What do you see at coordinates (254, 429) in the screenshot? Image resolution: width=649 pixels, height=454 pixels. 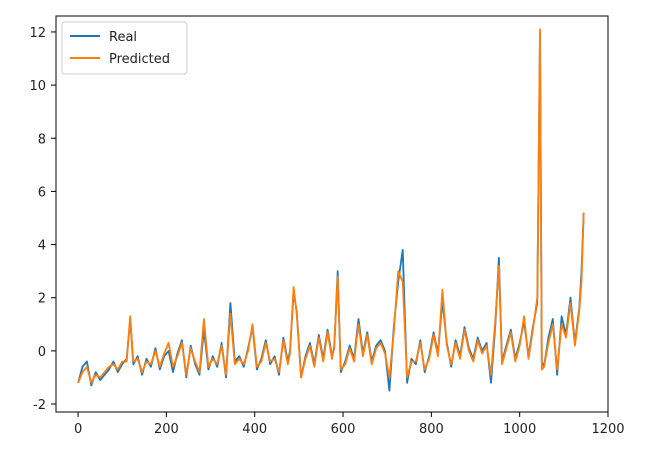 I see `x-tick-label: 400` at bounding box center [254, 429].